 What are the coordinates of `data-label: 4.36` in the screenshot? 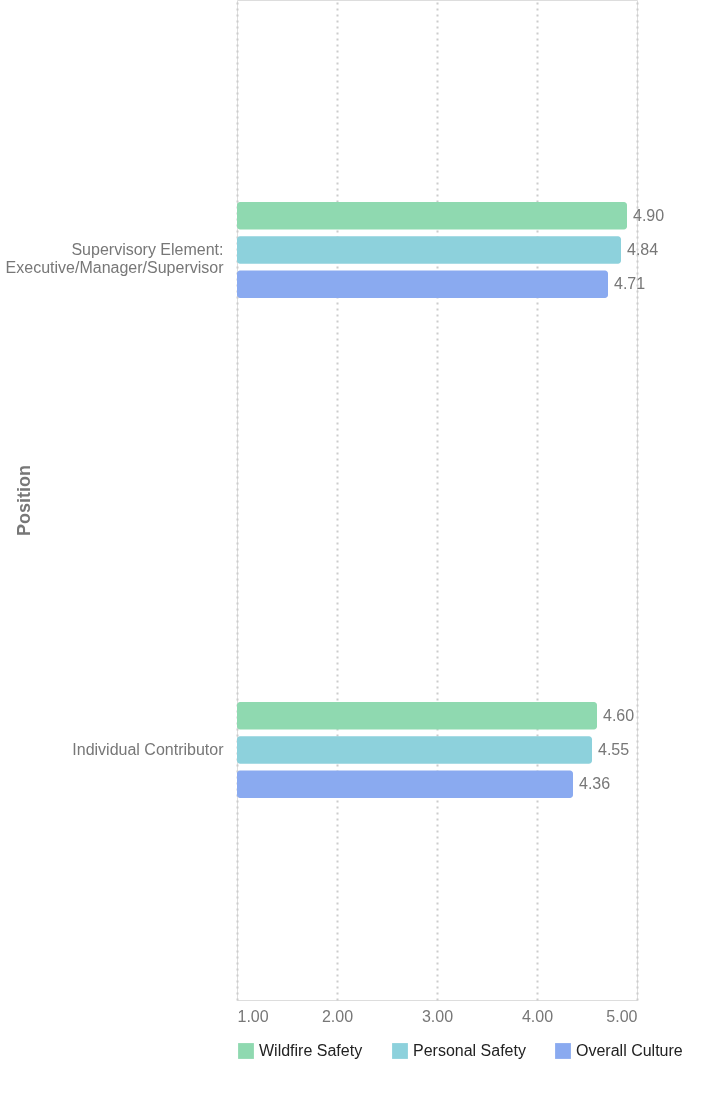 It's located at (595, 784).